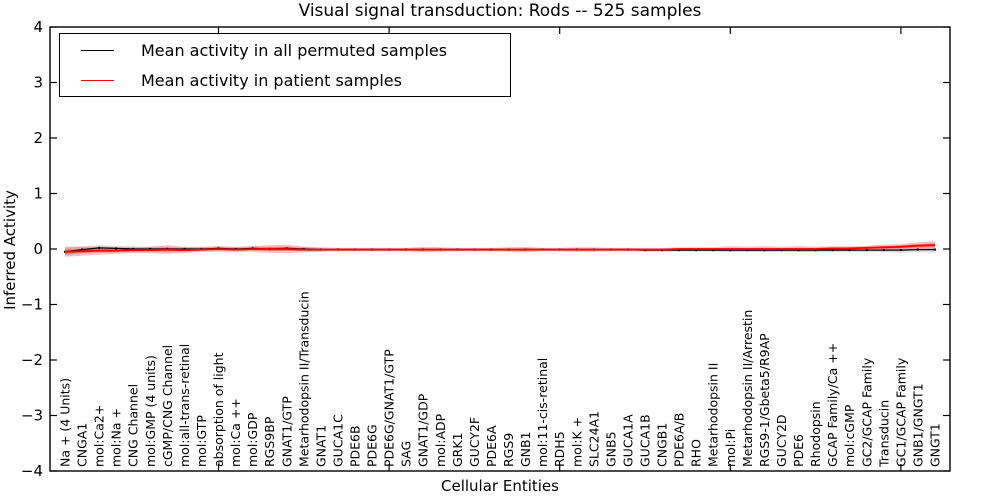 Image resolution: width=1000 pixels, height=500 pixels. I want to click on x-category-label: PDE6A, so click(491, 446).